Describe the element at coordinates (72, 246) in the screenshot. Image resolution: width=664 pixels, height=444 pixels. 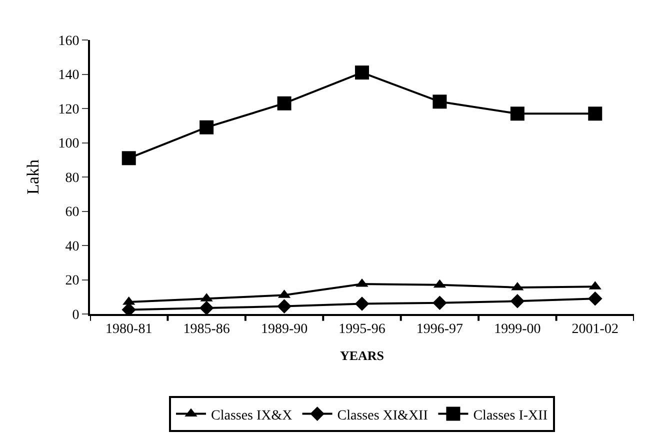
I see `y-tick-label: 40` at that location.